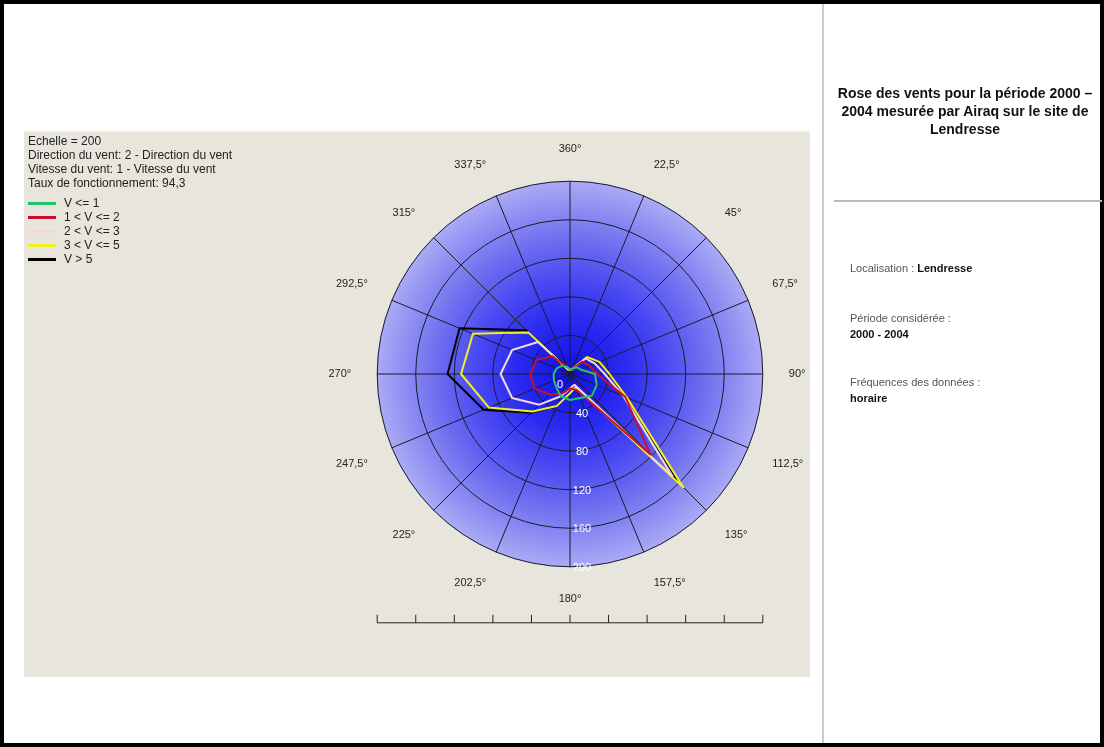  I want to click on y-tick-label: 40, so click(582, 412).